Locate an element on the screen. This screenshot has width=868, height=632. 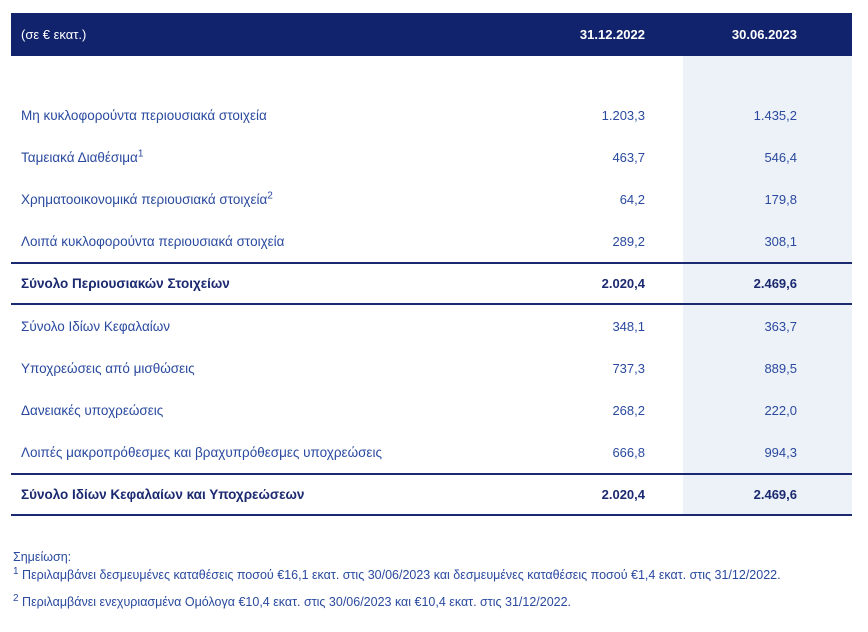
column-header-31-12-2022: 31.12.2022 is located at coordinates (612, 34).